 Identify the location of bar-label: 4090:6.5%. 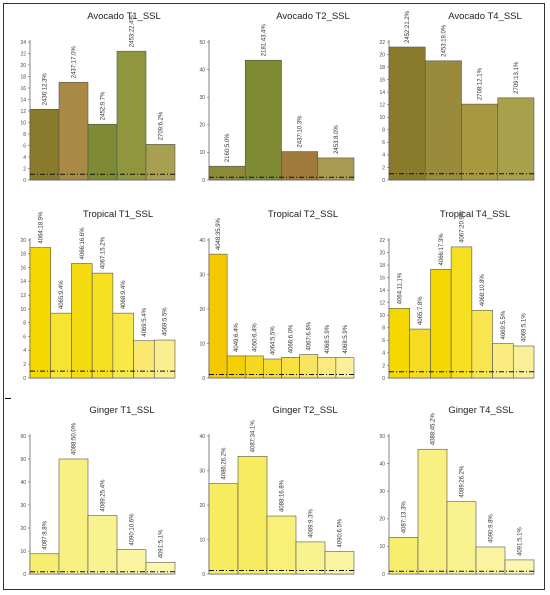
(341, 532).